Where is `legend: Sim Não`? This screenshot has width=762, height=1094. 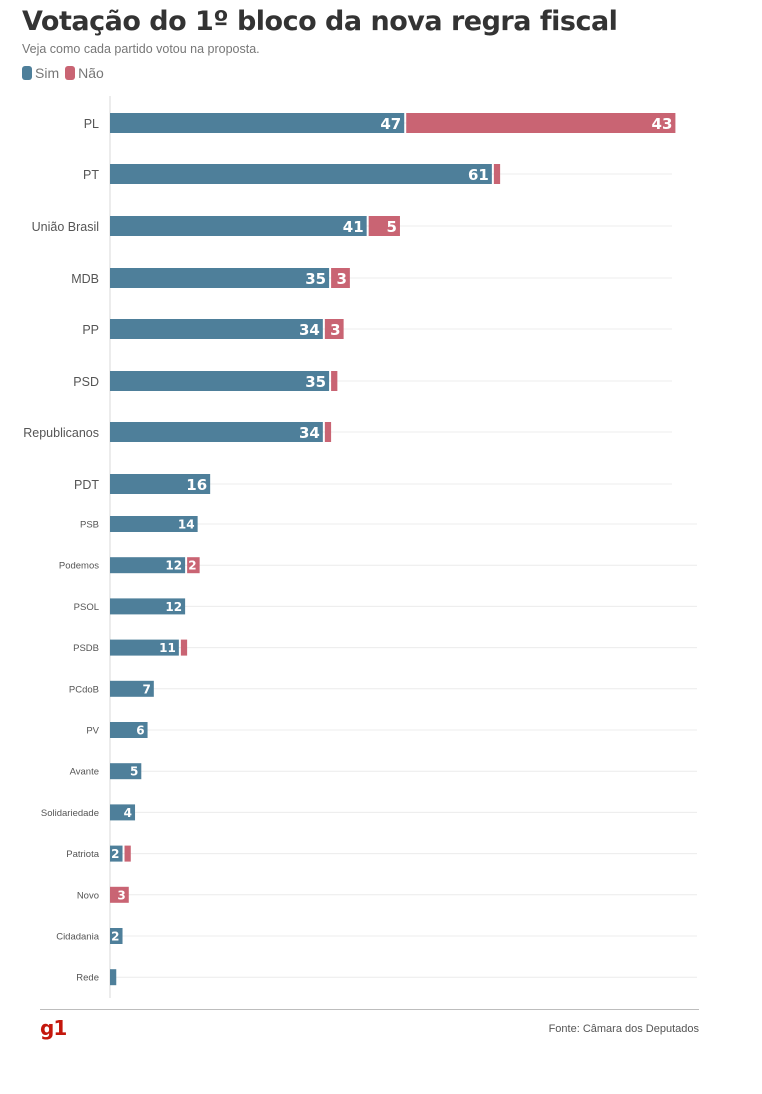 legend: Sim Não is located at coordinates (66, 73).